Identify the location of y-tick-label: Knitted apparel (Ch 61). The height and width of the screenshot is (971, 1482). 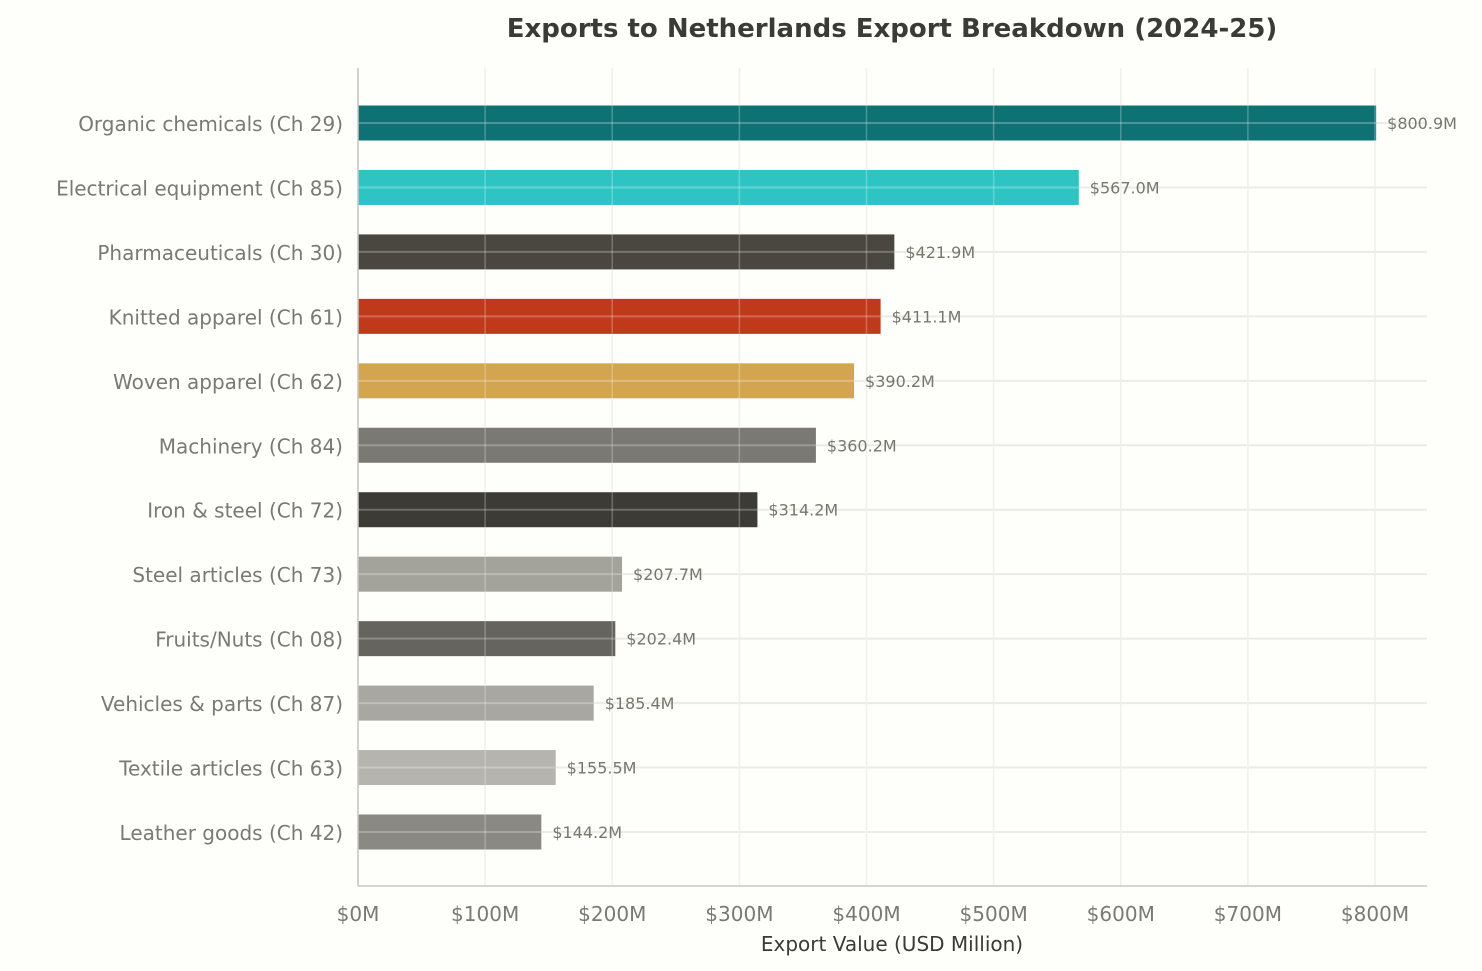
(226, 317).